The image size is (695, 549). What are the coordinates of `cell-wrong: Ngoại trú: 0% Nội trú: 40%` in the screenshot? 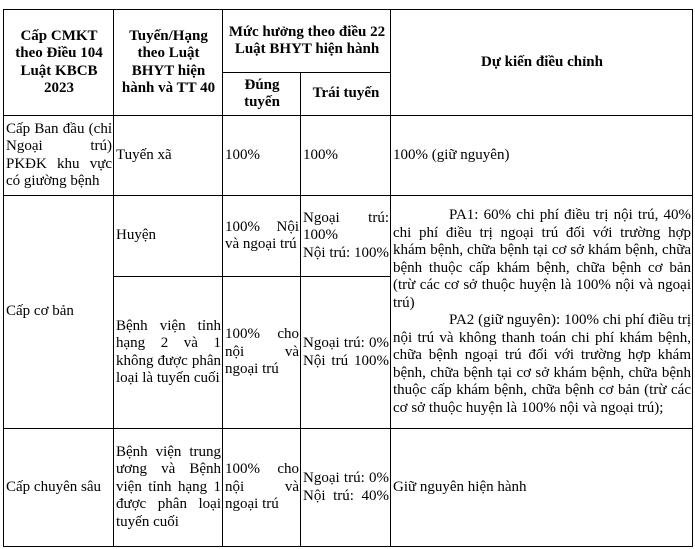 It's located at (345, 487).